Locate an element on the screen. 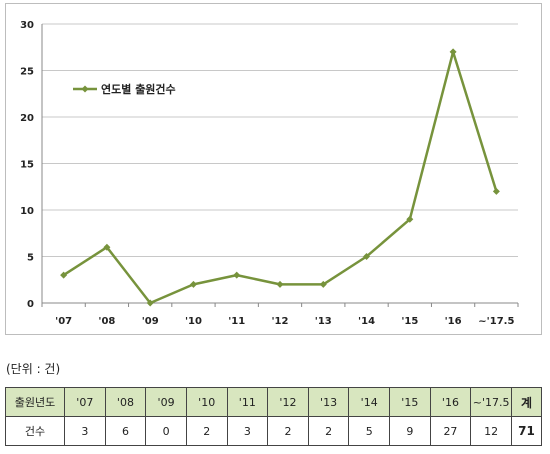 This screenshot has height=454, width=550. table-header-cell: '07 is located at coordinates (85, 402).